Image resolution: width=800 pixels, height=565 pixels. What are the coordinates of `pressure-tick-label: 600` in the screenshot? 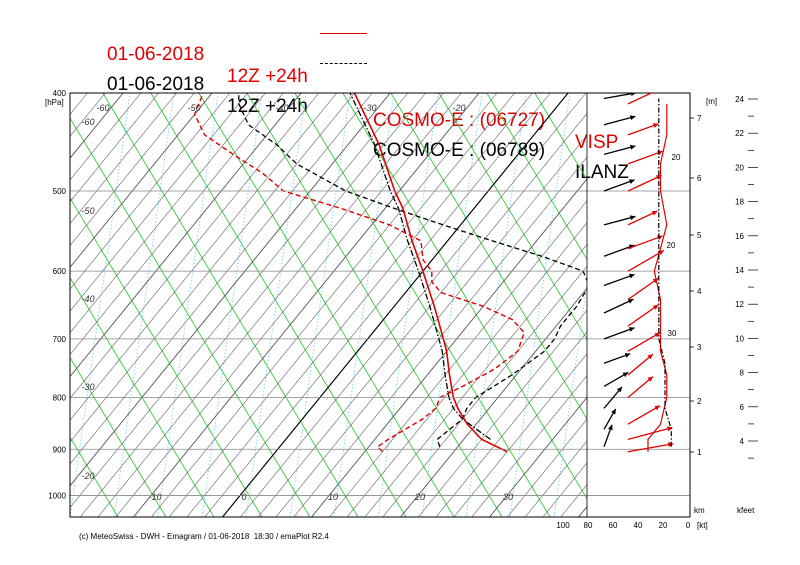 It's located at (60, 271).